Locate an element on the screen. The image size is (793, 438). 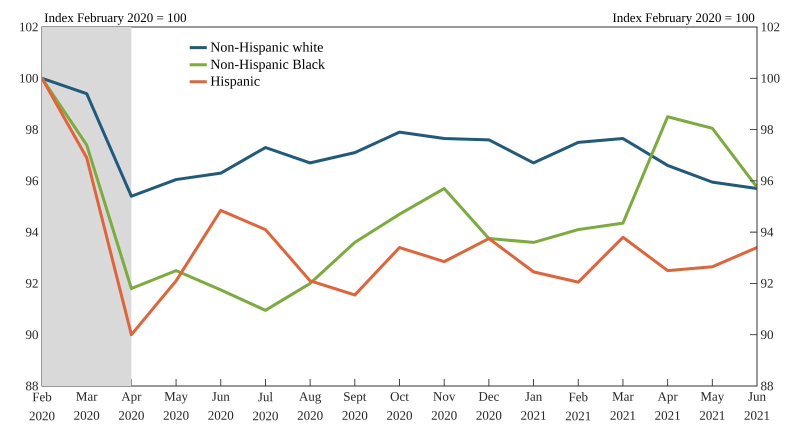
legend-label: Hispanic is located at coordinates (235, 82).